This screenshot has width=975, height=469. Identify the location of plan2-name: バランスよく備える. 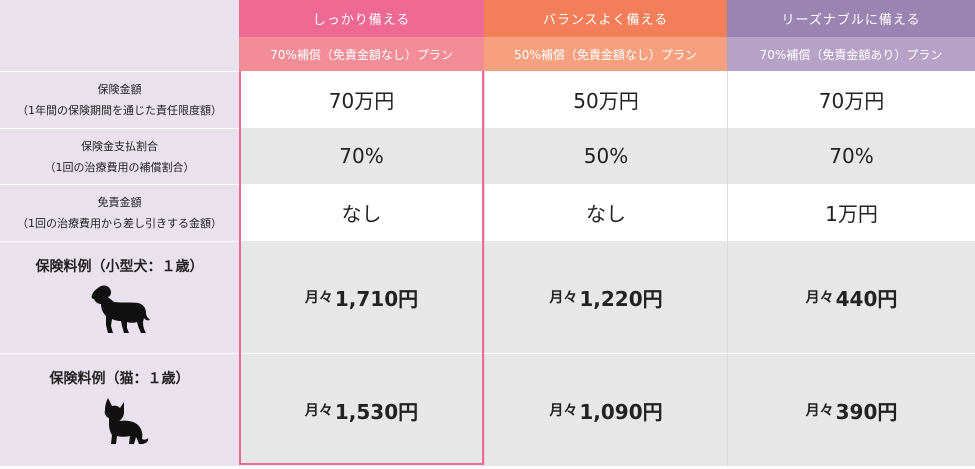
(605, 18).